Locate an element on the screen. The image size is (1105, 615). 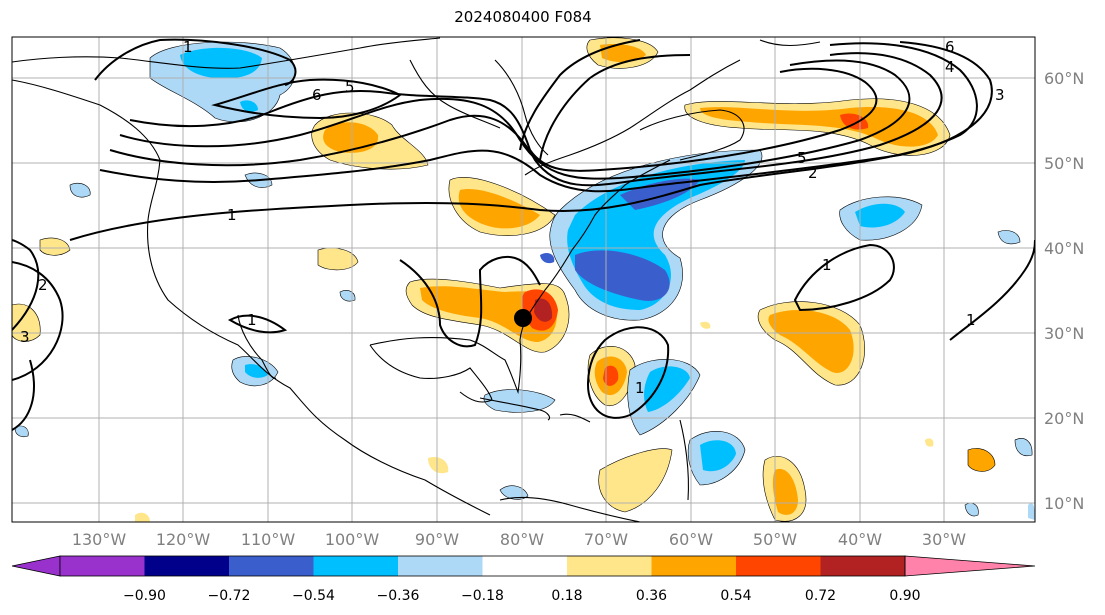
colorbar-tick-label: −0.36 is located at coordinates (398, 596).